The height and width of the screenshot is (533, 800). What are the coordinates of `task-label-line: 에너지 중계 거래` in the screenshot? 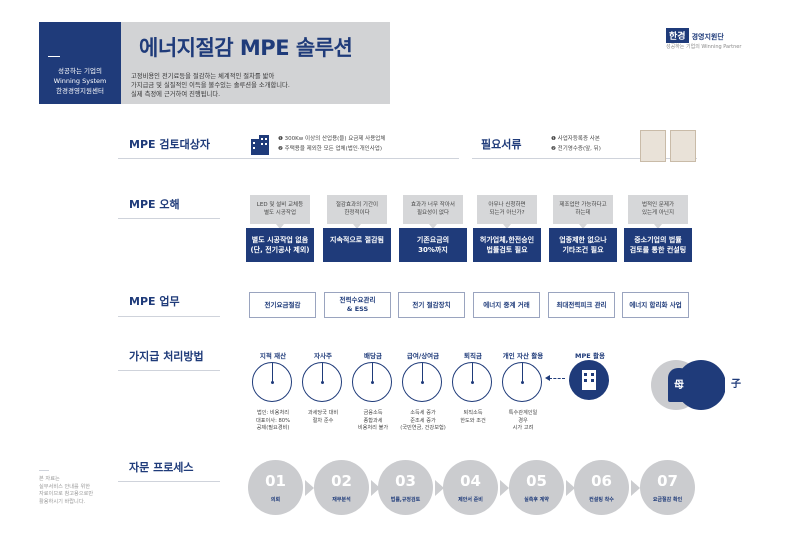 It's located at (506, 304).